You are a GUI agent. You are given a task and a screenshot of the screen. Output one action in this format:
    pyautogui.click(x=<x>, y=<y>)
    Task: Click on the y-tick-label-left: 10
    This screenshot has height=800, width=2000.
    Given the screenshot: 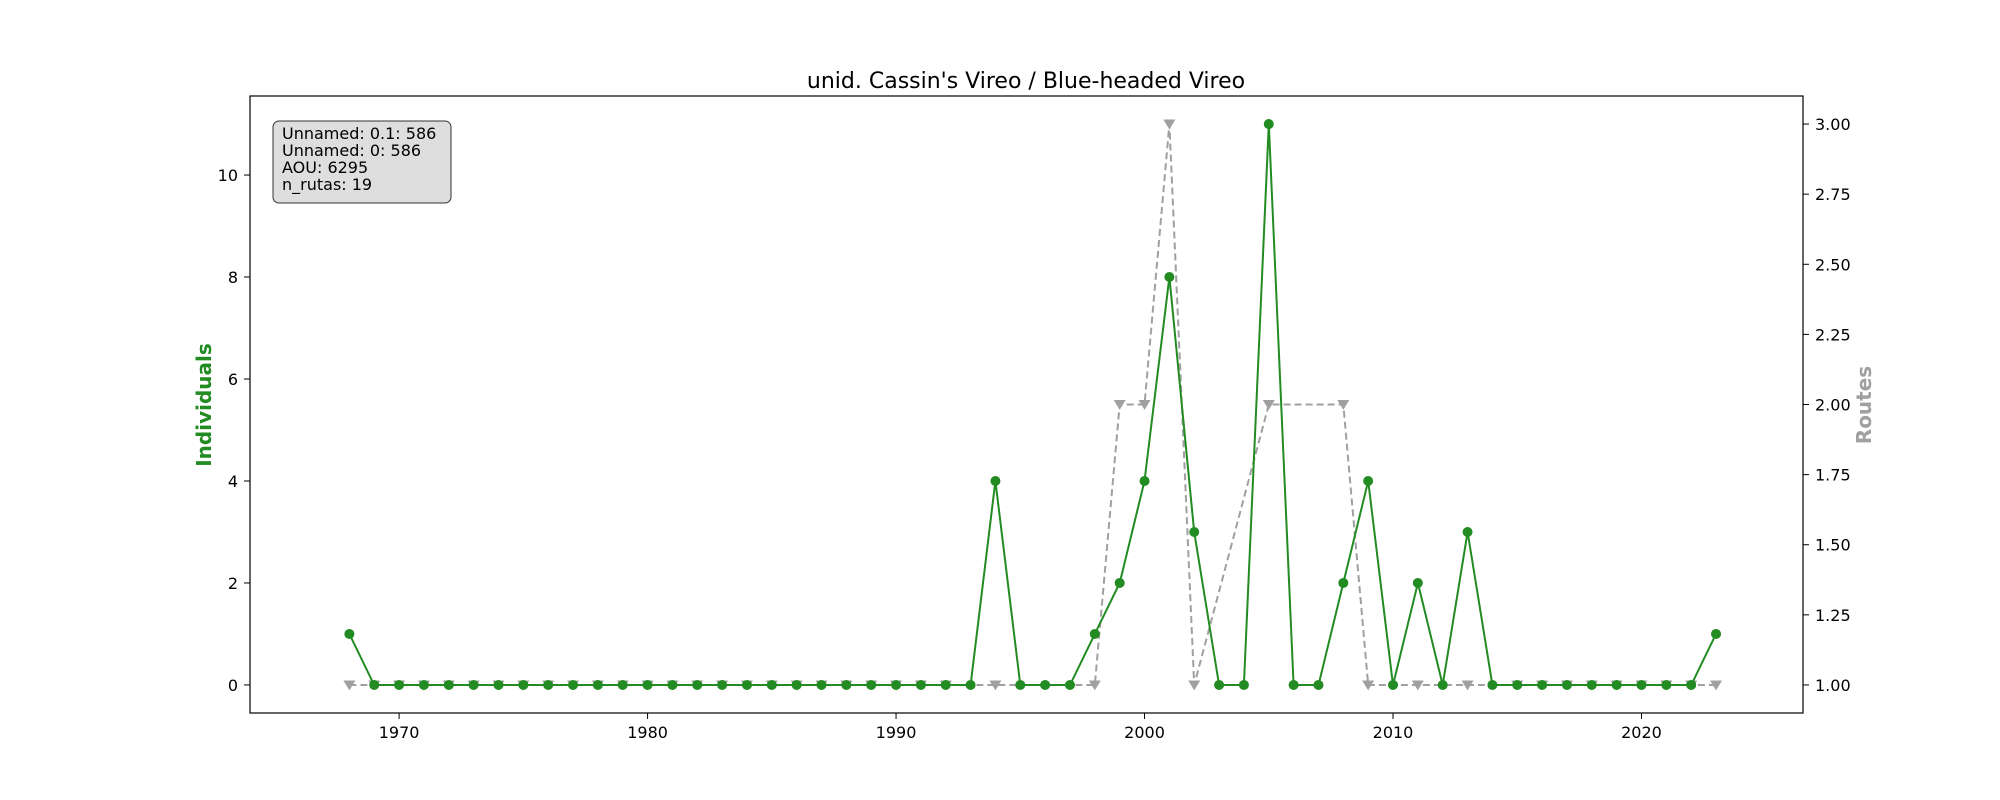 What is the action you would take?
    pyautogui.click(x=228, y=175)
    